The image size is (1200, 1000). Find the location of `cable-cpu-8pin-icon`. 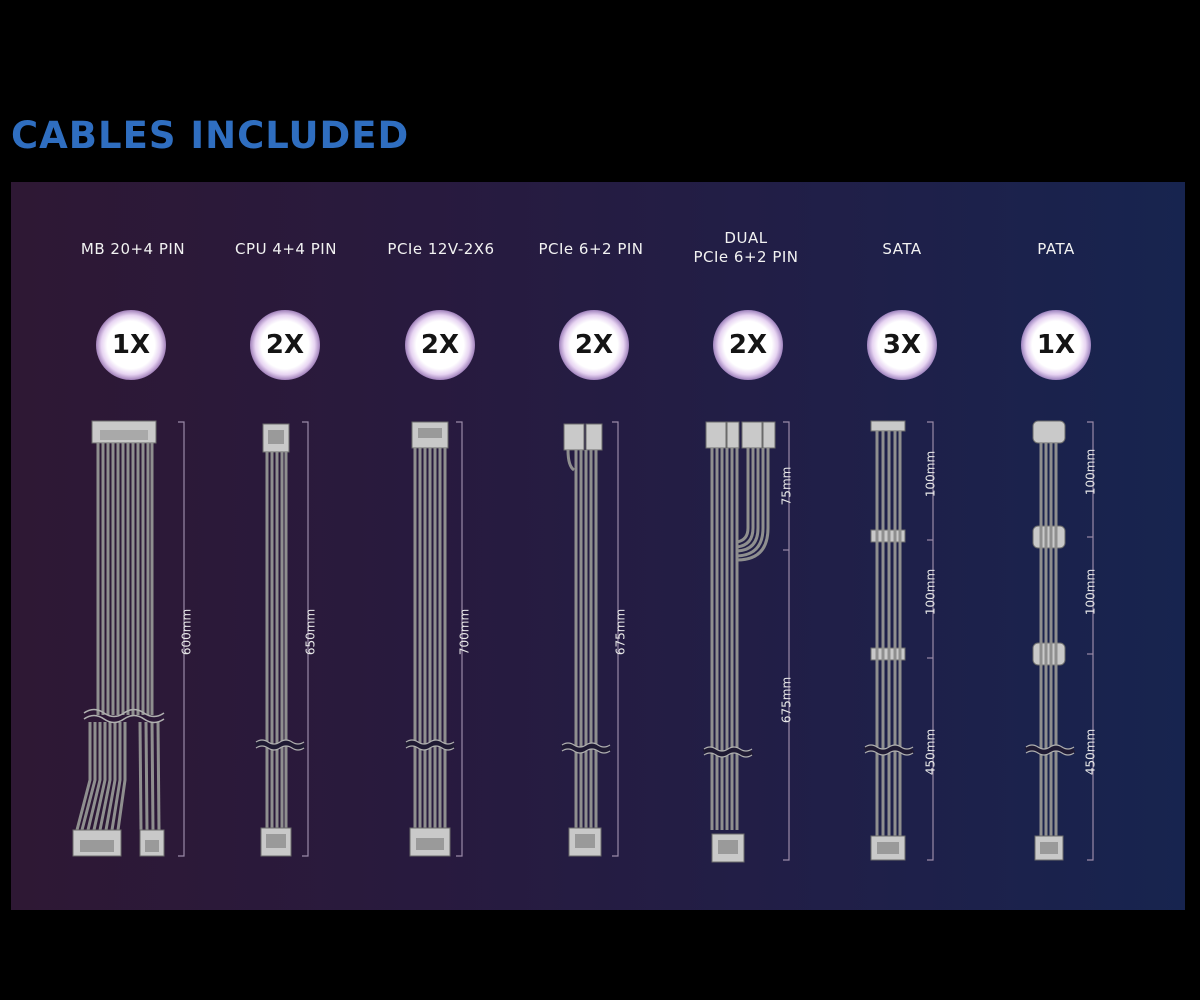

cable-cpu-8pin-icon is located at coordinates (280, 640).